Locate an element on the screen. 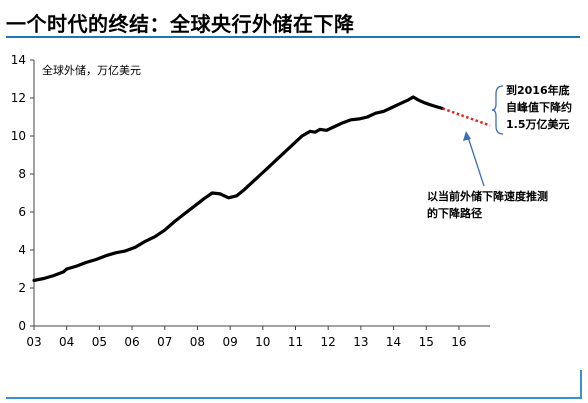  annotation-projection-line: 的下降路径 is located at coordinates (454, 213).